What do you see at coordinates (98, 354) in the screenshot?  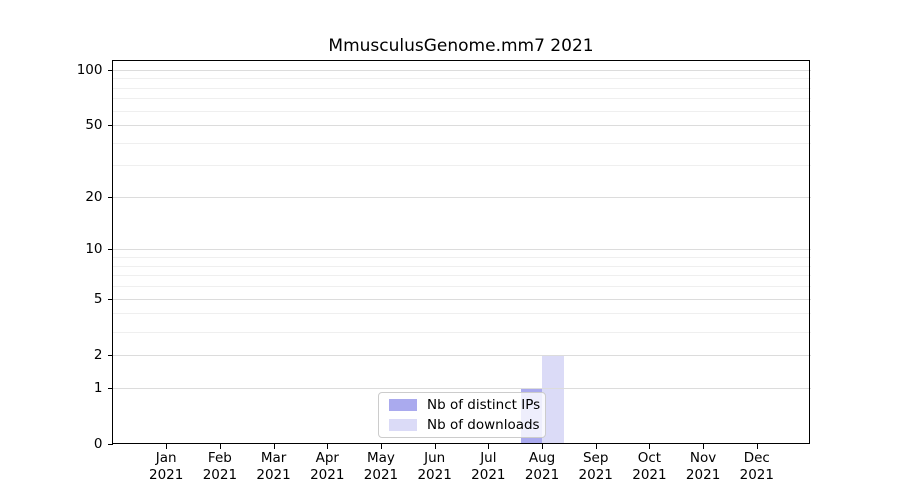 I see `y-tick-label: 2` at bounding box center [98, 354].